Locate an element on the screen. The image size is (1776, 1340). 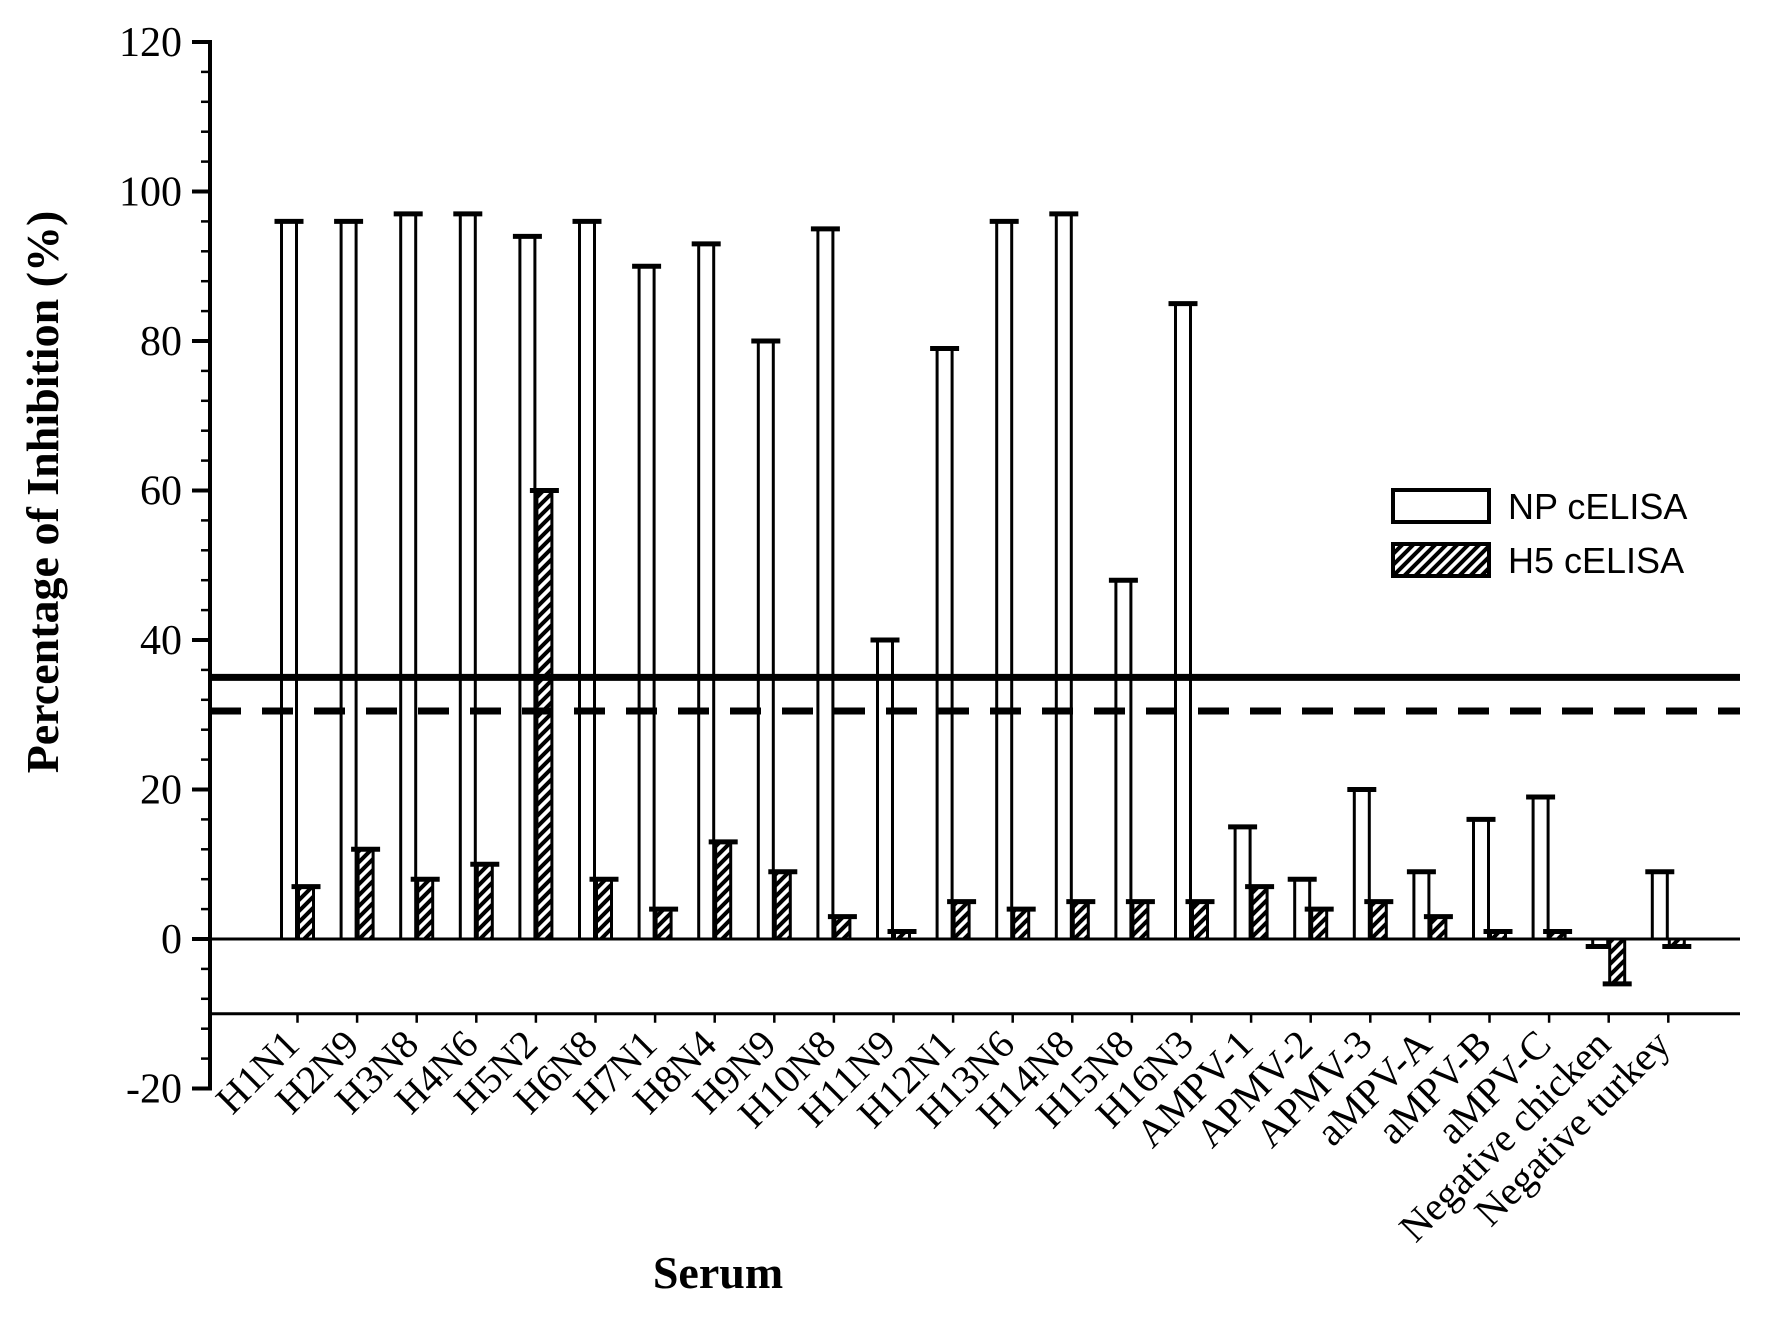
y-tick-label-80: 80 is located at coordinates (161, 342).